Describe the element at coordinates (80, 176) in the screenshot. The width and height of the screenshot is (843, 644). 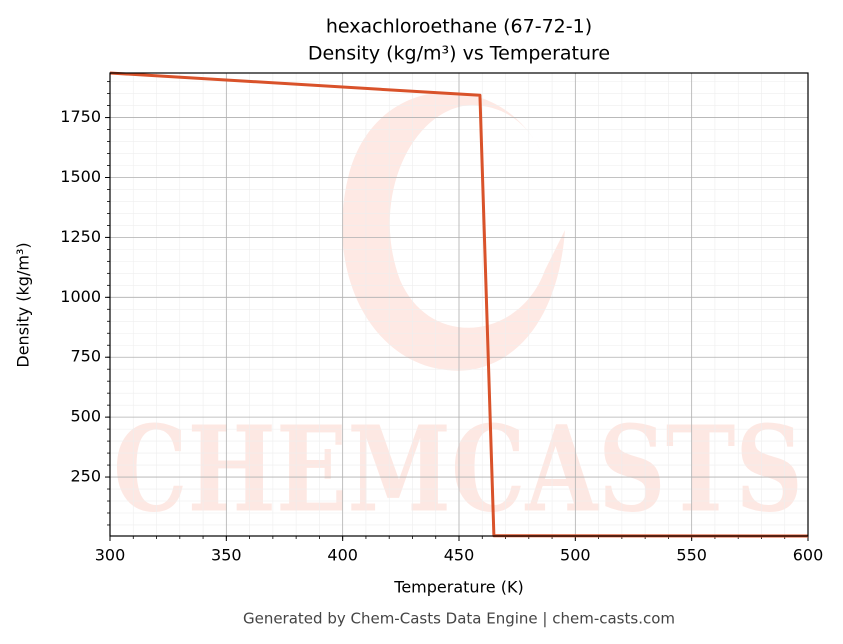
I see `y-tick-label: 1500` at that location.